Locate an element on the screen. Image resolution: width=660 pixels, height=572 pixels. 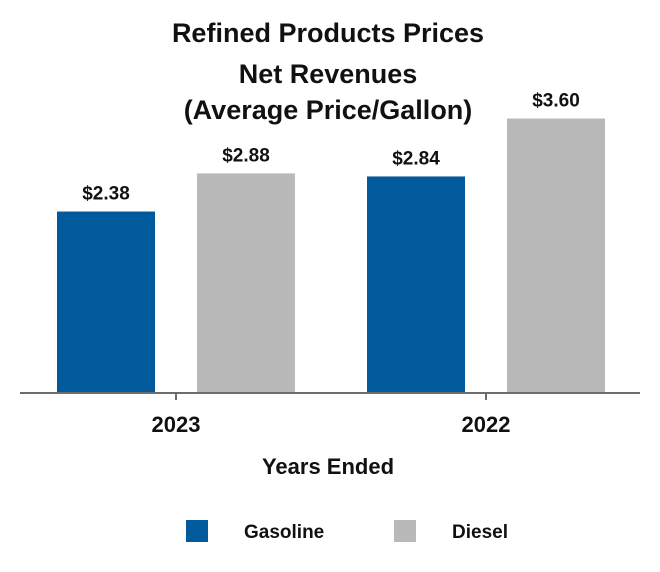
bar-gasoline-2023 is located at coordinates (106, 302).